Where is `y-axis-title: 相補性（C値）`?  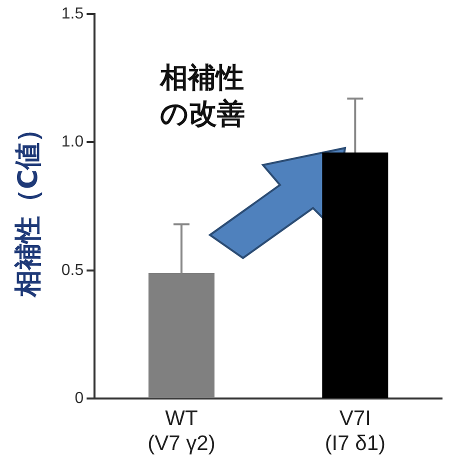
y-axis-title: 相補性（C値） is located at coordinates (28, 206).